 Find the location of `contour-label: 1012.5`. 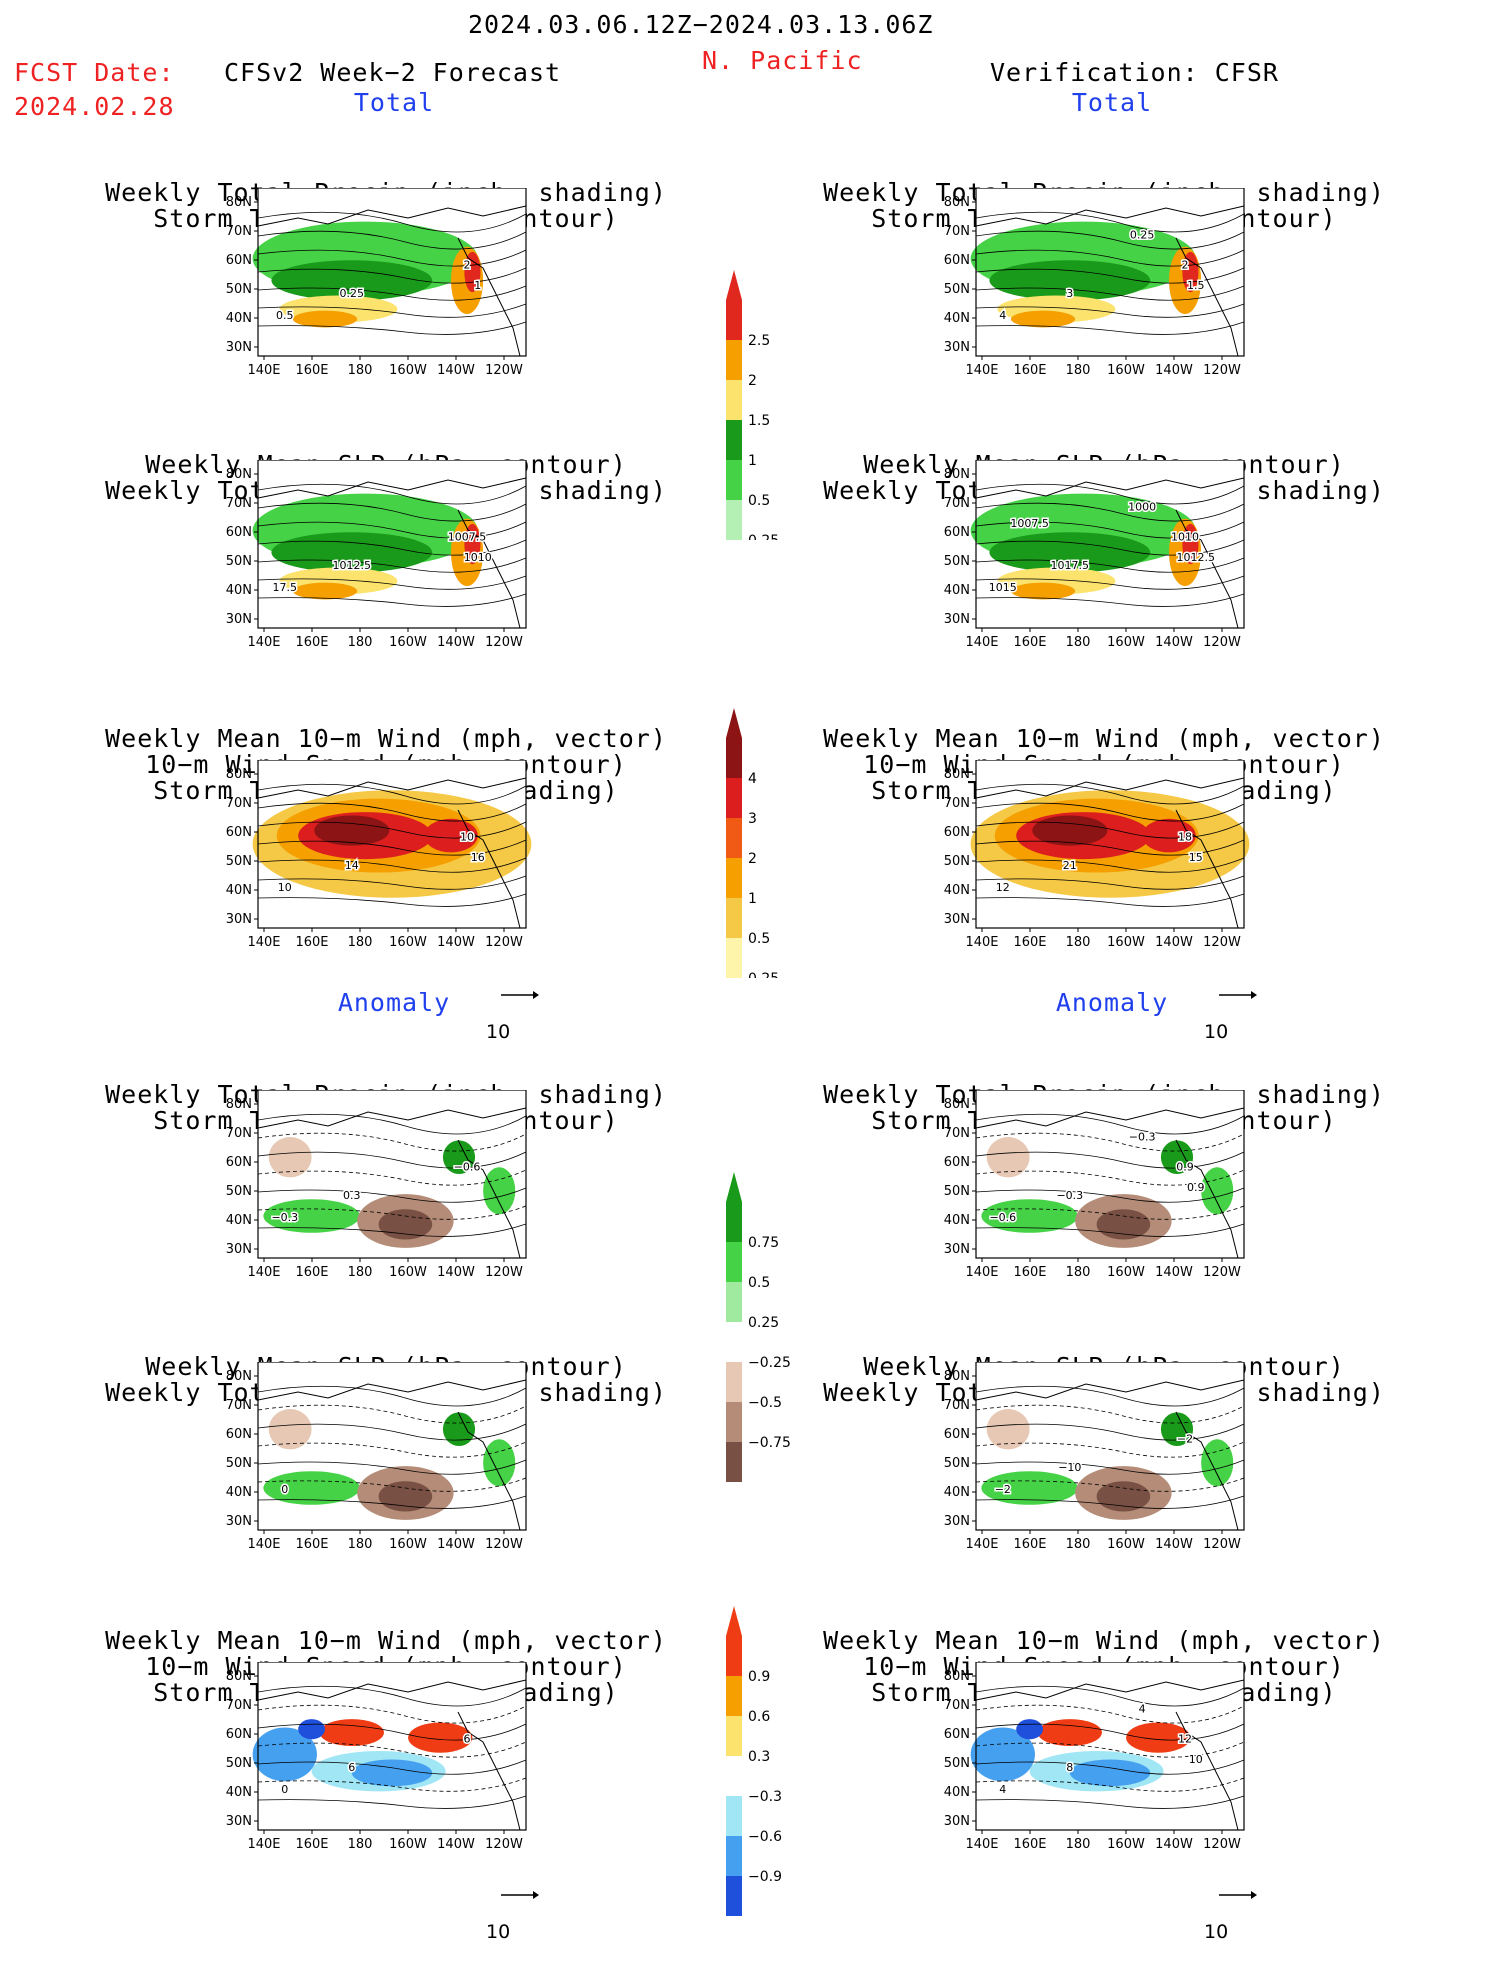

contour-label: 1012.5 is located at coordinates (1196, 557).